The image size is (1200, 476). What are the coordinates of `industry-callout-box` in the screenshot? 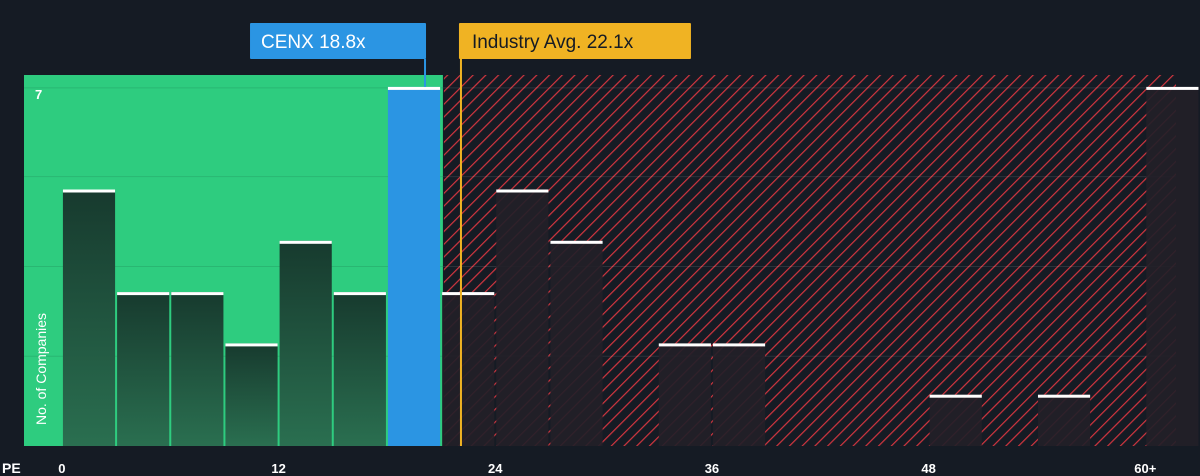 It's located at (574, 41).